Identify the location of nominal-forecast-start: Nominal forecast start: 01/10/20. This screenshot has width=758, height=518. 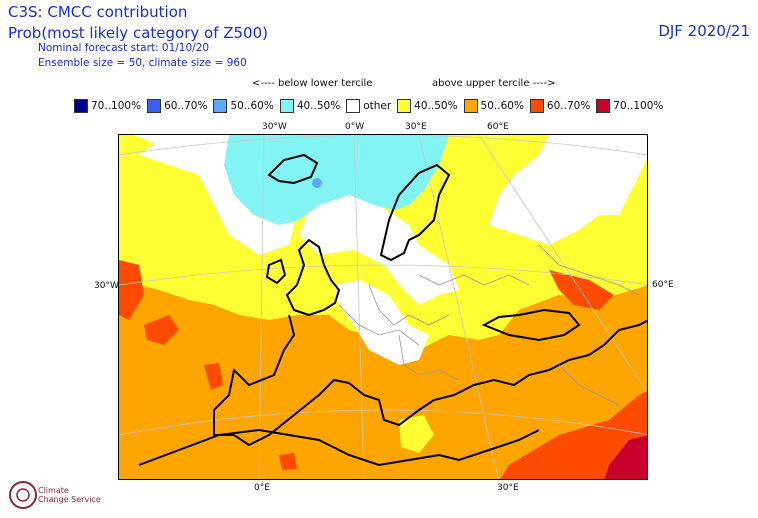
(124, 48).